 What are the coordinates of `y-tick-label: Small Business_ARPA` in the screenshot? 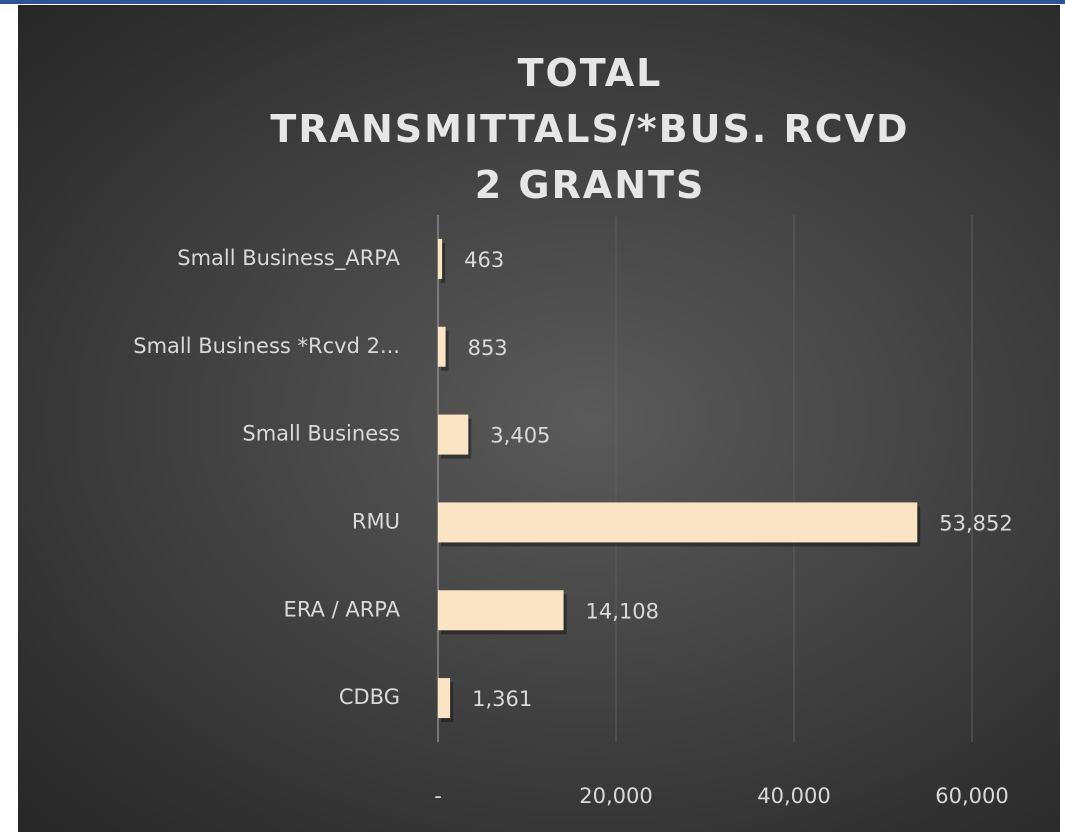 It's located at (288, 258).